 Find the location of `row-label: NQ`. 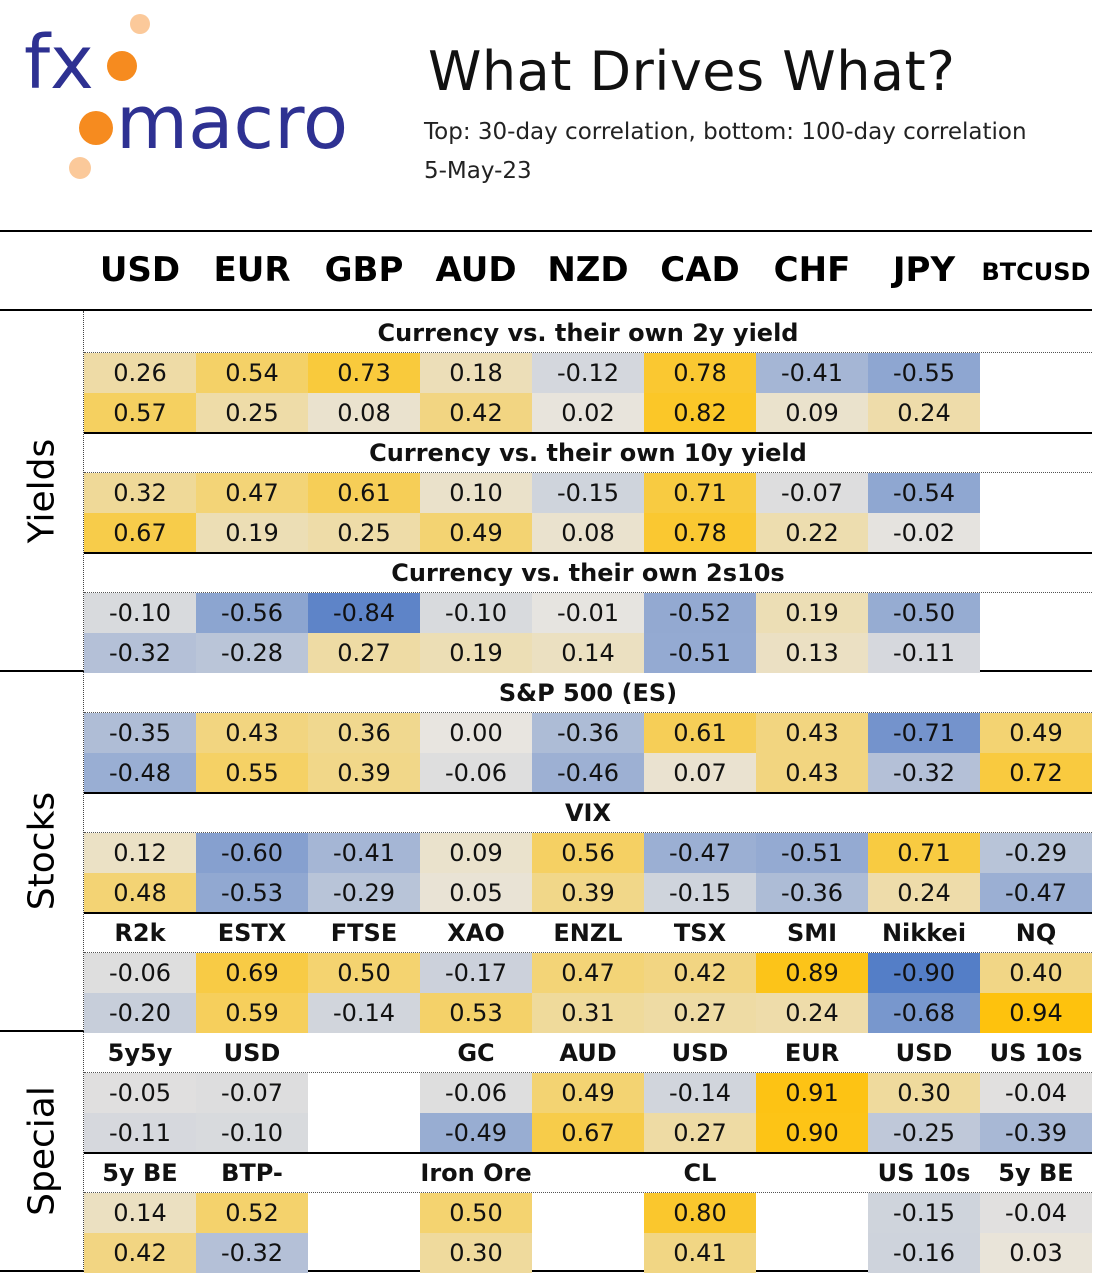

row-label: NQ is located at coordinates (1036, 933).